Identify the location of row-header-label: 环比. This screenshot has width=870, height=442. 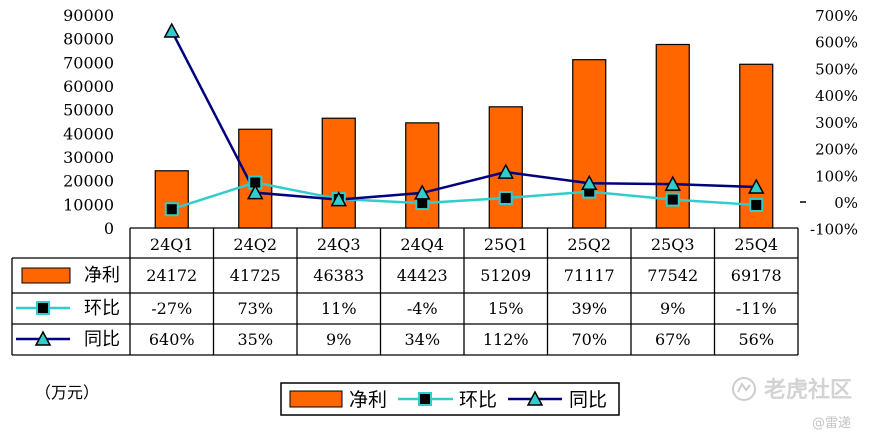
(102, 308).